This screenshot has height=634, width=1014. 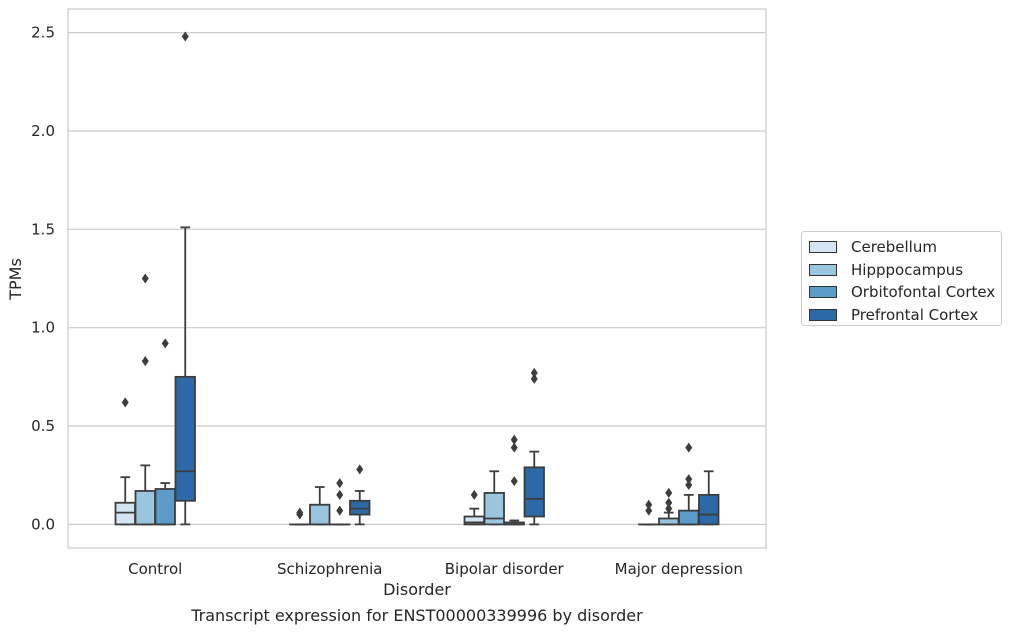 I want to click on legend-item: Cerebellum, so click(x=905, y=247).